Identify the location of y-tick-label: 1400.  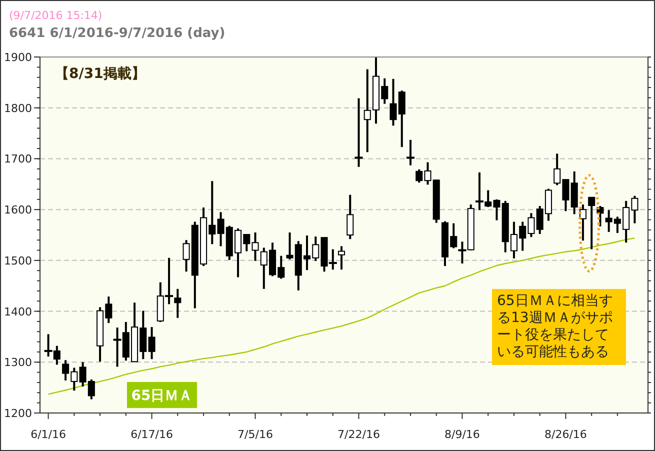
(18, 311).